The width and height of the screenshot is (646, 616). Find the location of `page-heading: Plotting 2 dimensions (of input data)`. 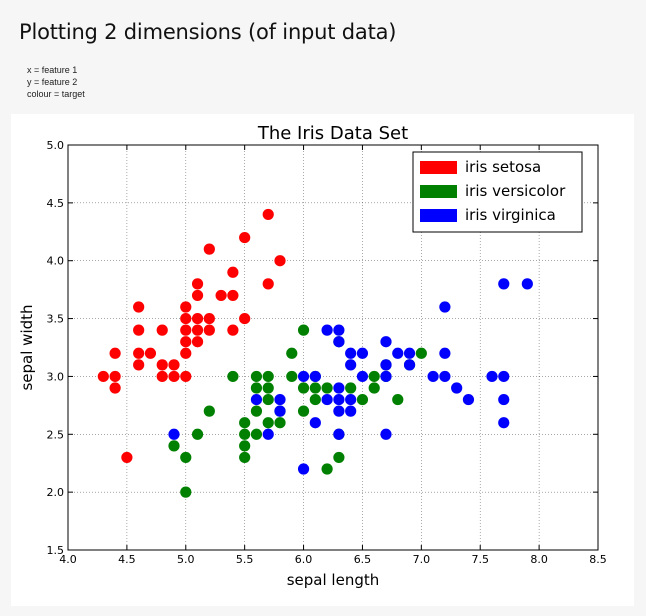

page-heading: Plotting 2 dimensions (of input data) is located at coordinates (208, 32).